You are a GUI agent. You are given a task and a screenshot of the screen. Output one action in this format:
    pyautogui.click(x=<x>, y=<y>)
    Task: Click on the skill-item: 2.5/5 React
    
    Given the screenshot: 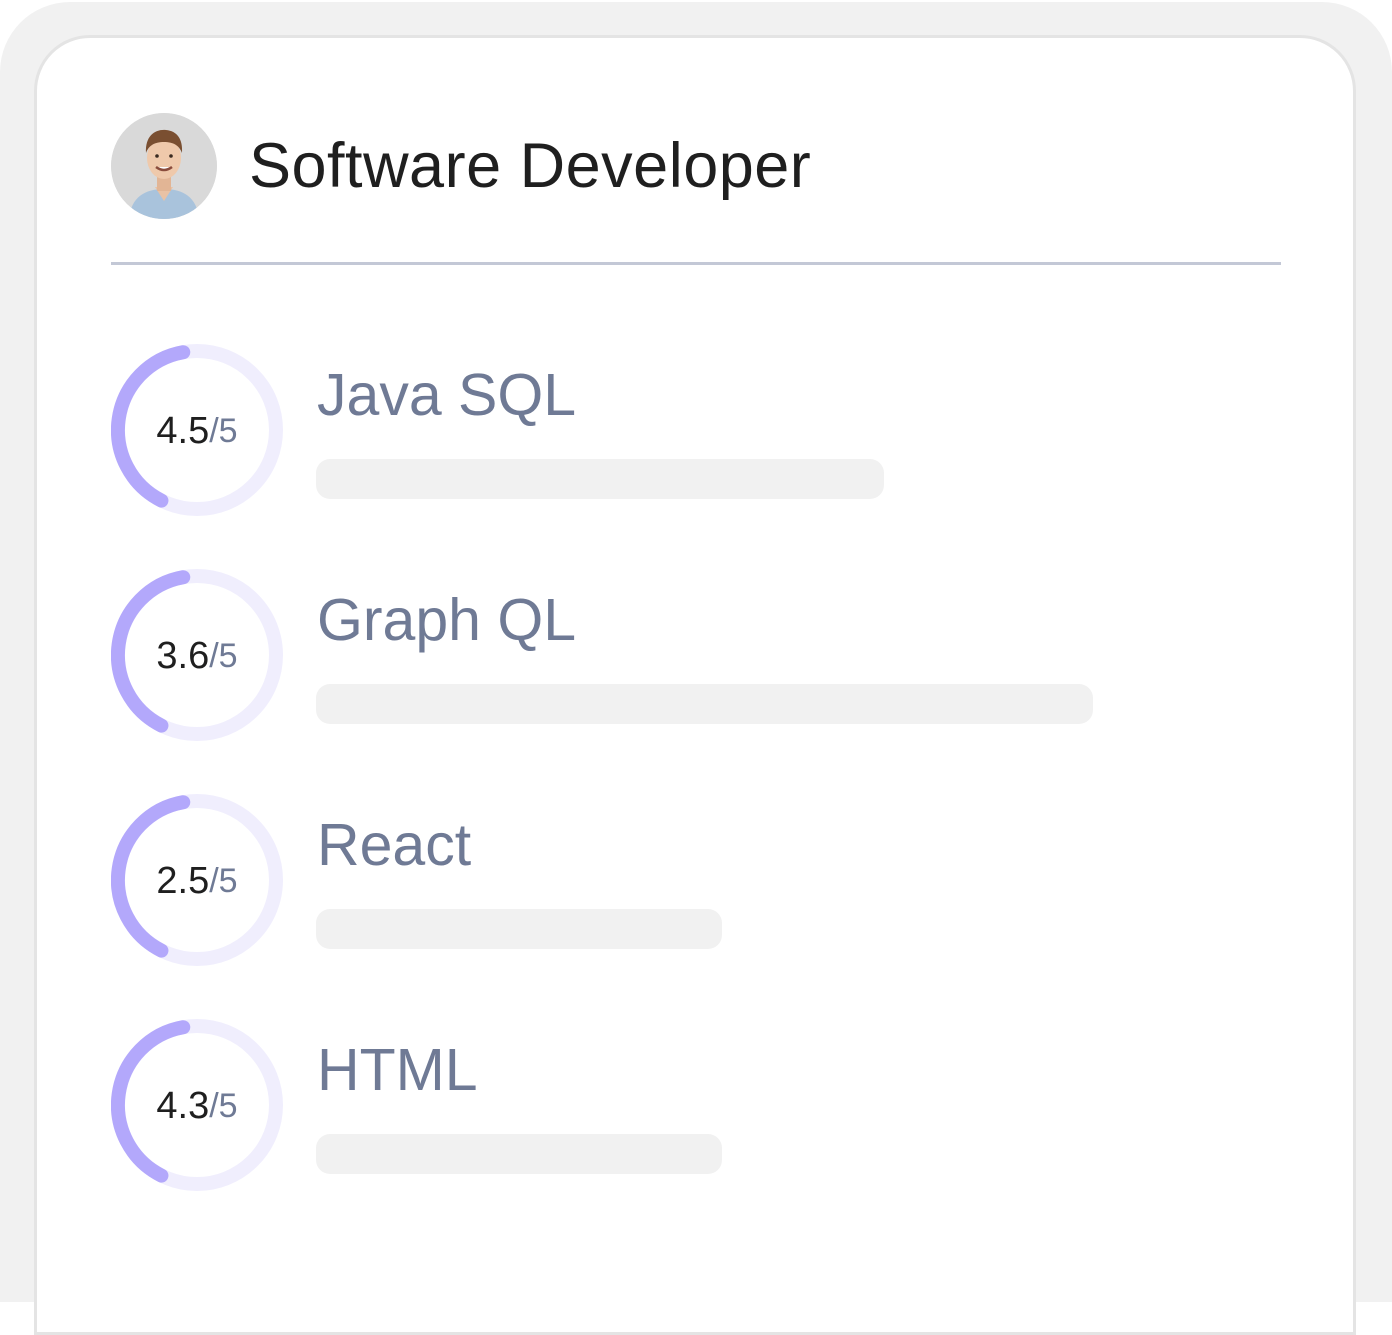 What is the action you would take?
    pyautogui.click(x=696, y=880)
    